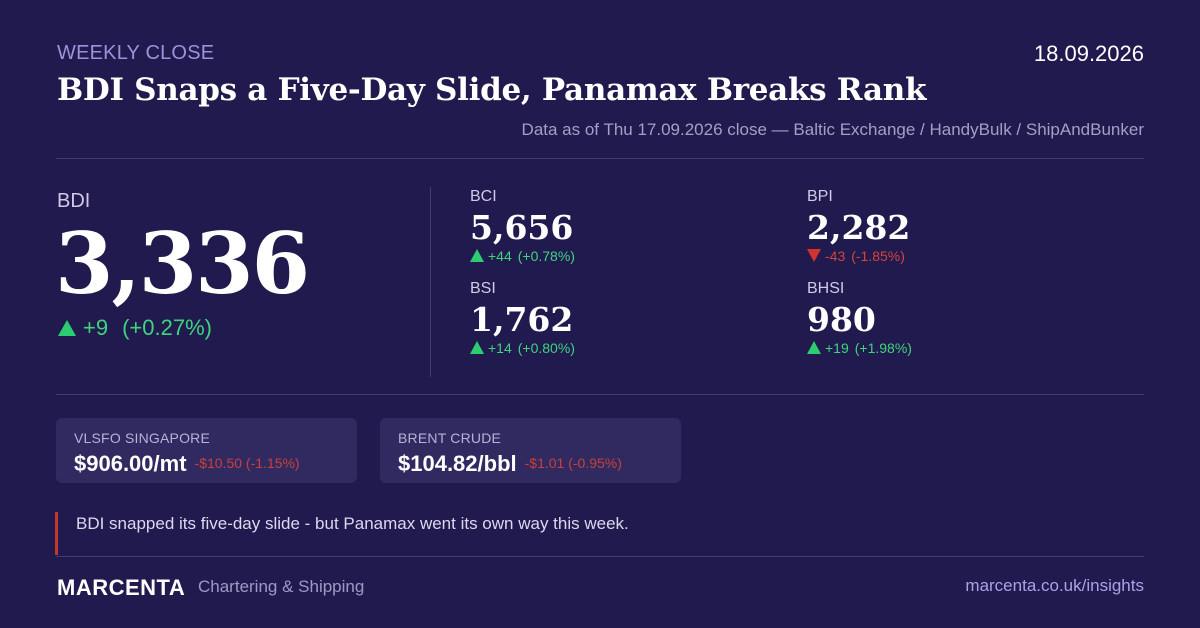 The width and height of the screenshot is (1200, 628). I want to click on index-change-pct: (-1.85%), so click(878, 256).